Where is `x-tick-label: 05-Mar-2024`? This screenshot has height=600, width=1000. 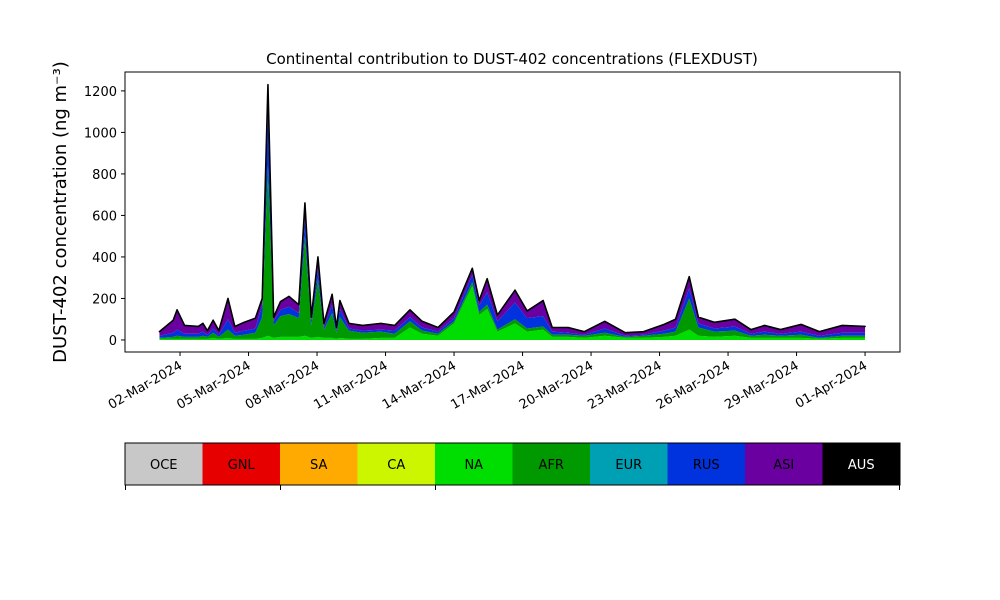
x-tick-label: 05-Mar-2024 is located at coordinates (213, 385).